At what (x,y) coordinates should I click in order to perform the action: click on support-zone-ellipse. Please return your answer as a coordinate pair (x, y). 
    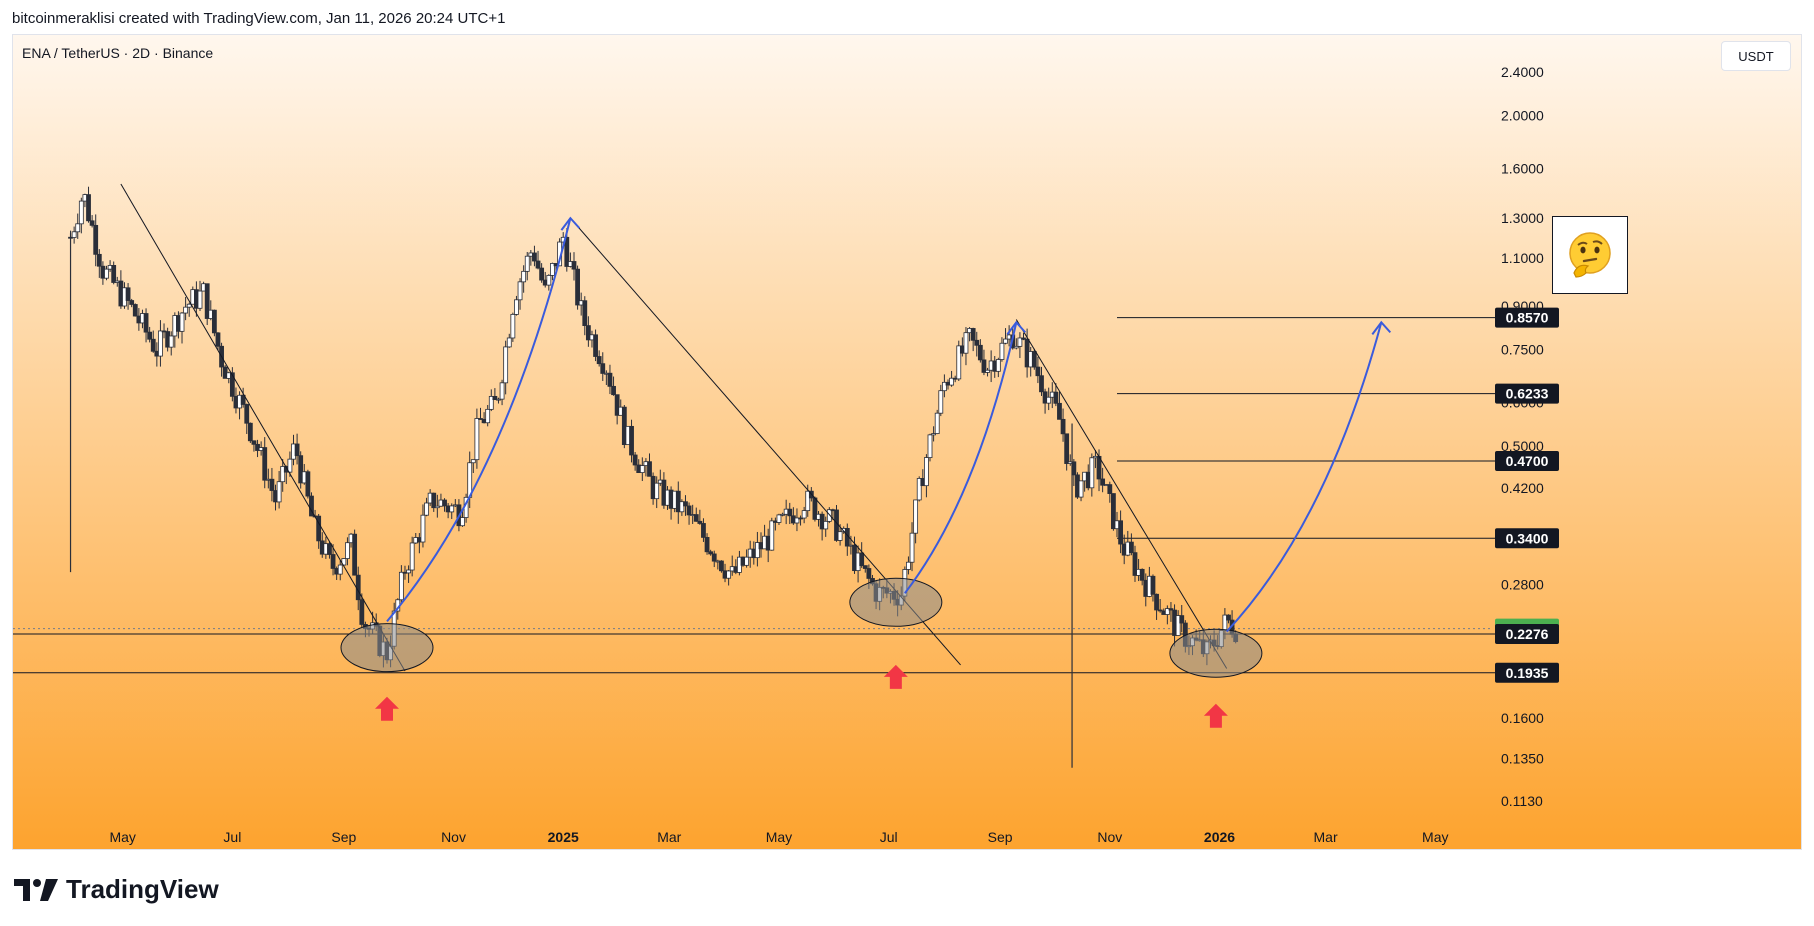
    Looking at the image, I should click on (387, 648).